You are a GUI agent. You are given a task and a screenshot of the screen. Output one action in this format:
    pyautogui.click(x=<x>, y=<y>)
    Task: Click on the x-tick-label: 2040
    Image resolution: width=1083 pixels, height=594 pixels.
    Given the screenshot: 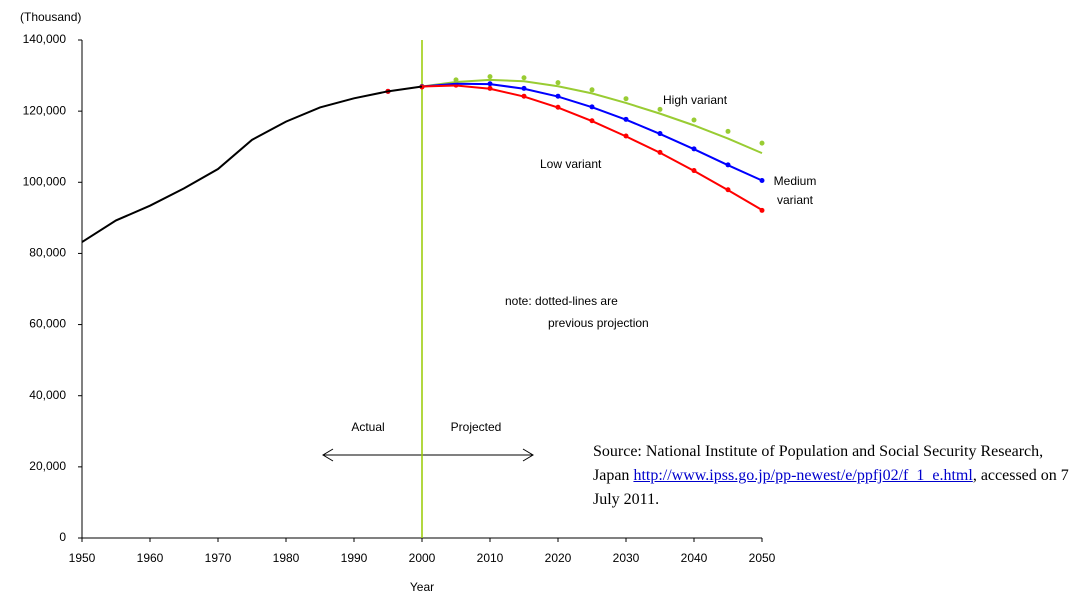 What is the action you would take?
    pyautogui.click(x=694, y=558)
    